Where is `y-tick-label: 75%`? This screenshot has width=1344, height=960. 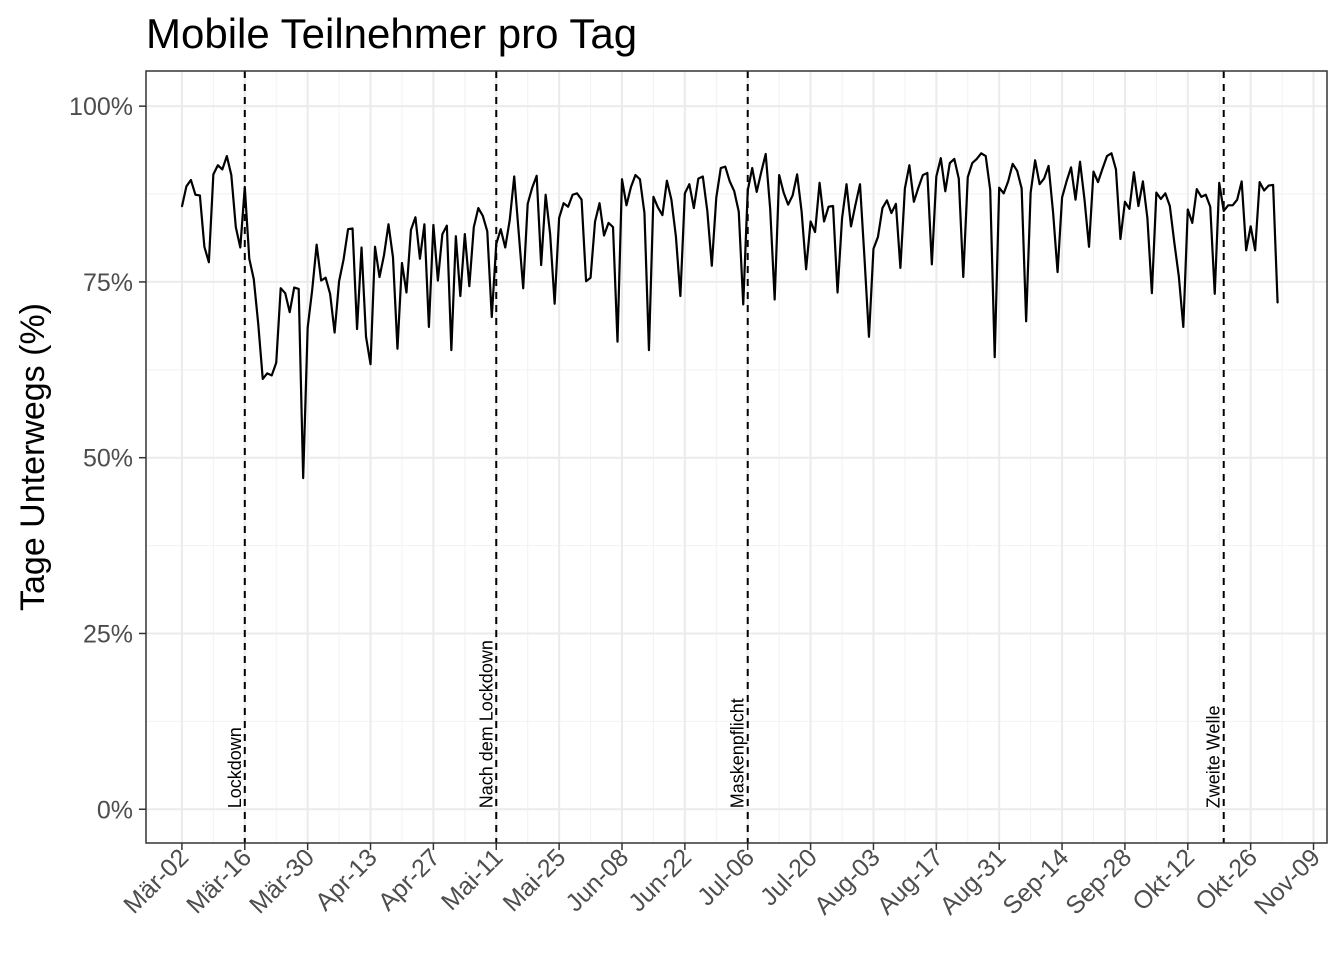
y-tick-label: 75% is located at coordinates (108, 283).